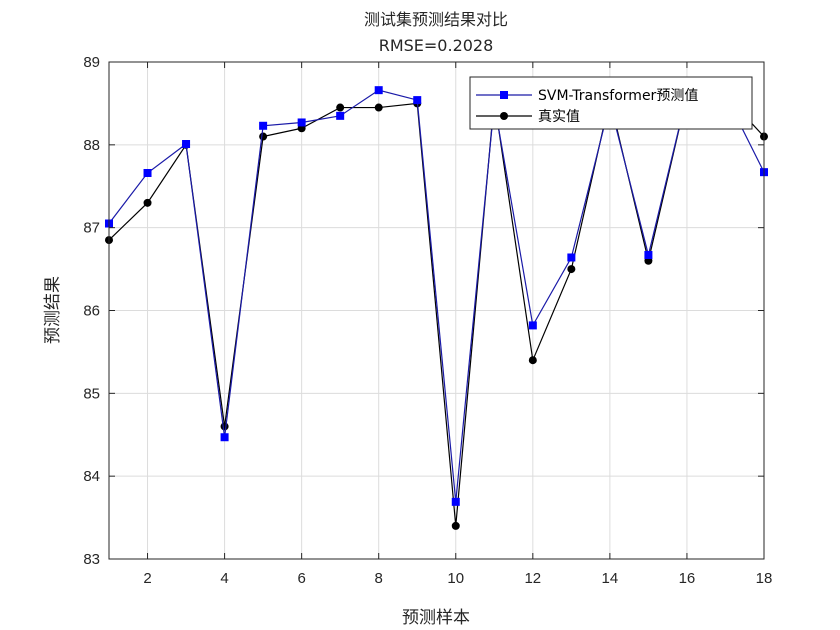  I want to click on x-tick-label: 2, so click(147, 578).